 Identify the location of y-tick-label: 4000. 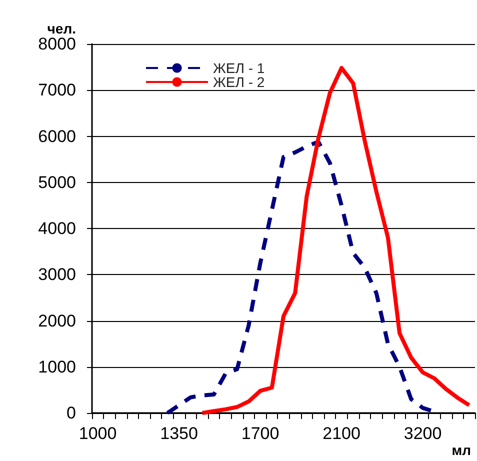
(57, 228).